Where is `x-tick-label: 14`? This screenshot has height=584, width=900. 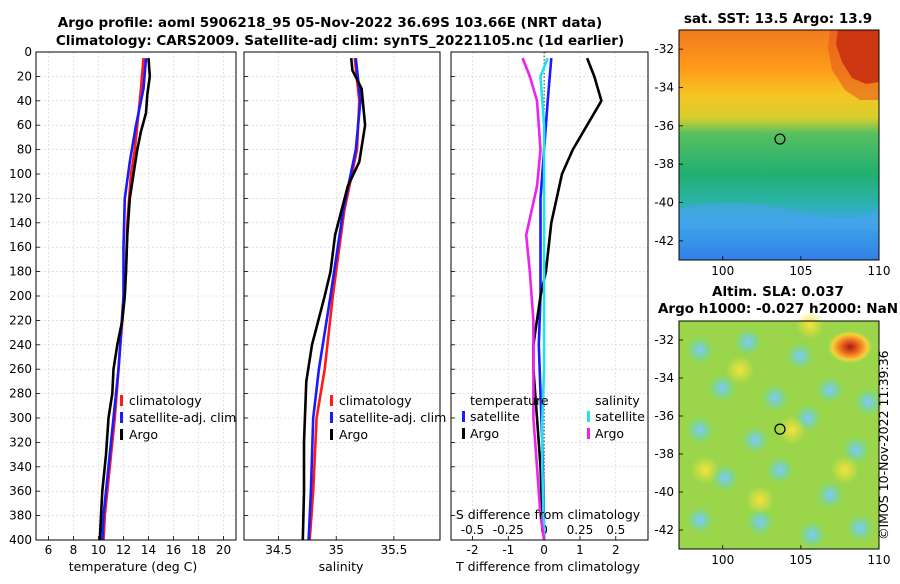 x-tick-label: 14 is located at coordinates (148, 550).